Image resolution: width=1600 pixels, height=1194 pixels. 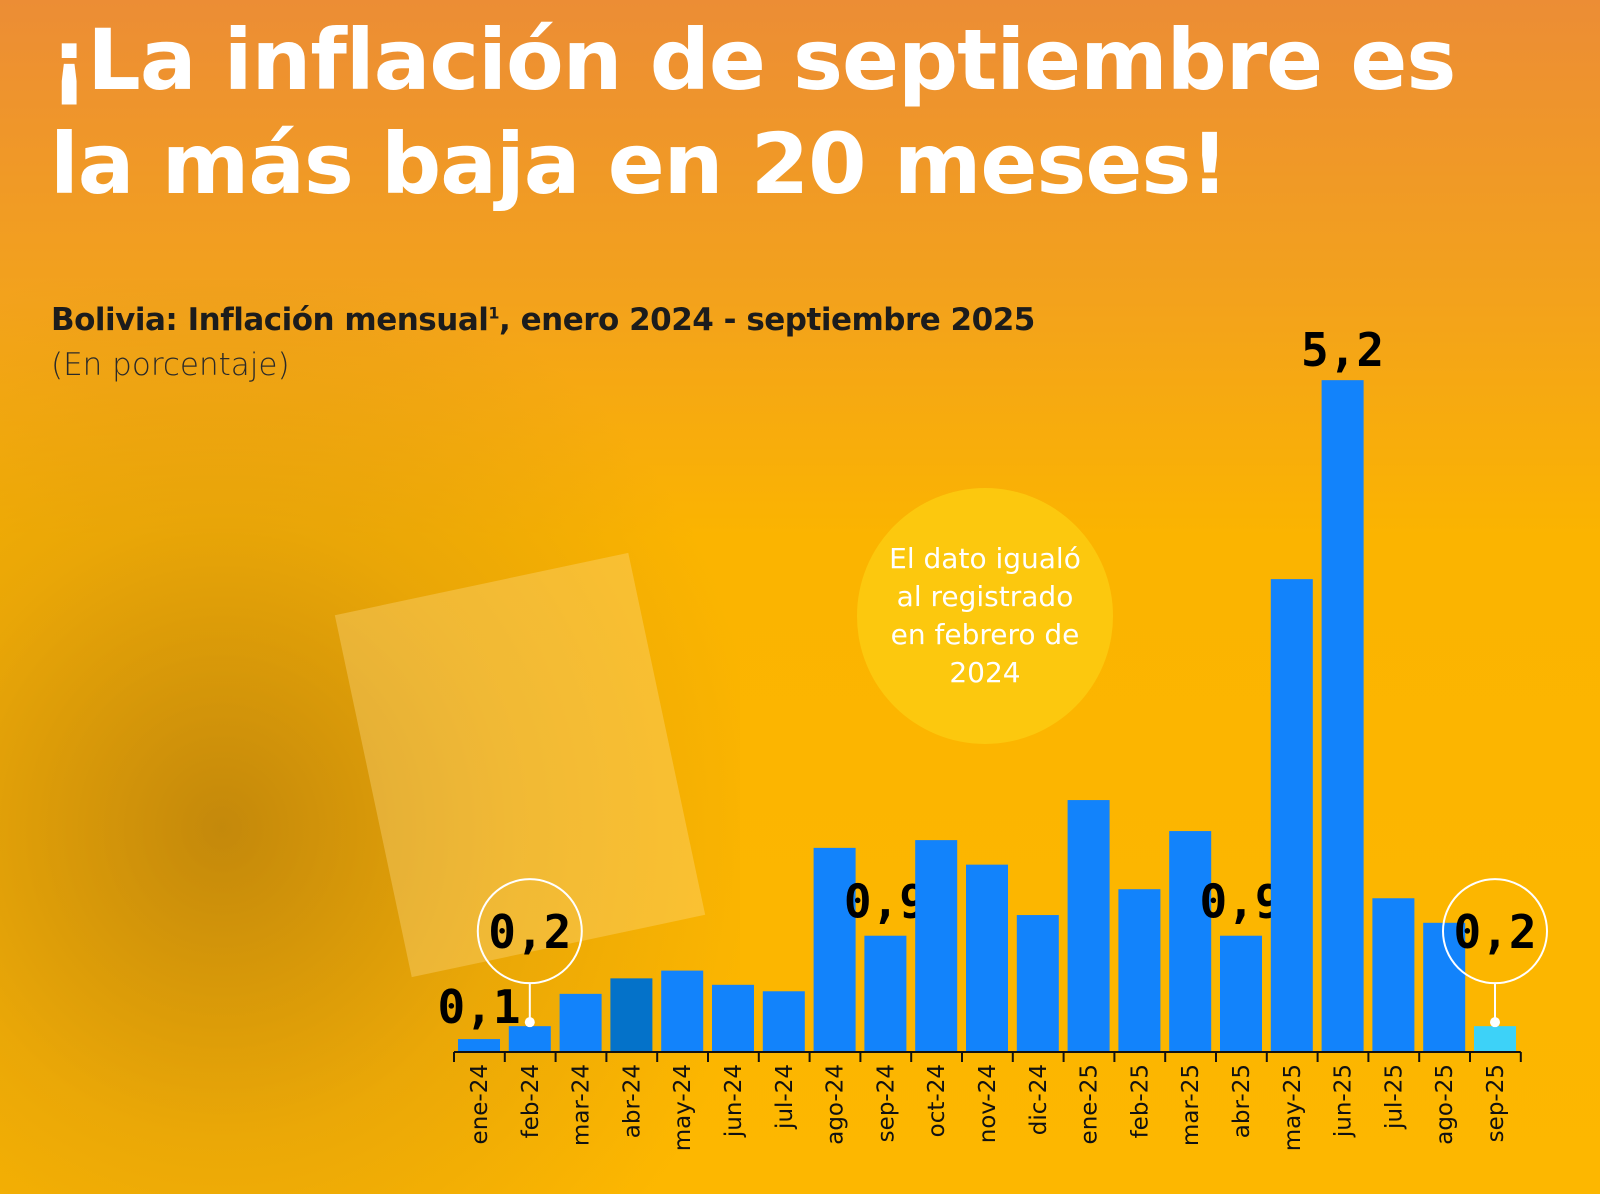 What do you see at coordinates (632, 1101) in the screenshot?
I see `x-tick-label: abr-24` at bounding box center [632, 1101].